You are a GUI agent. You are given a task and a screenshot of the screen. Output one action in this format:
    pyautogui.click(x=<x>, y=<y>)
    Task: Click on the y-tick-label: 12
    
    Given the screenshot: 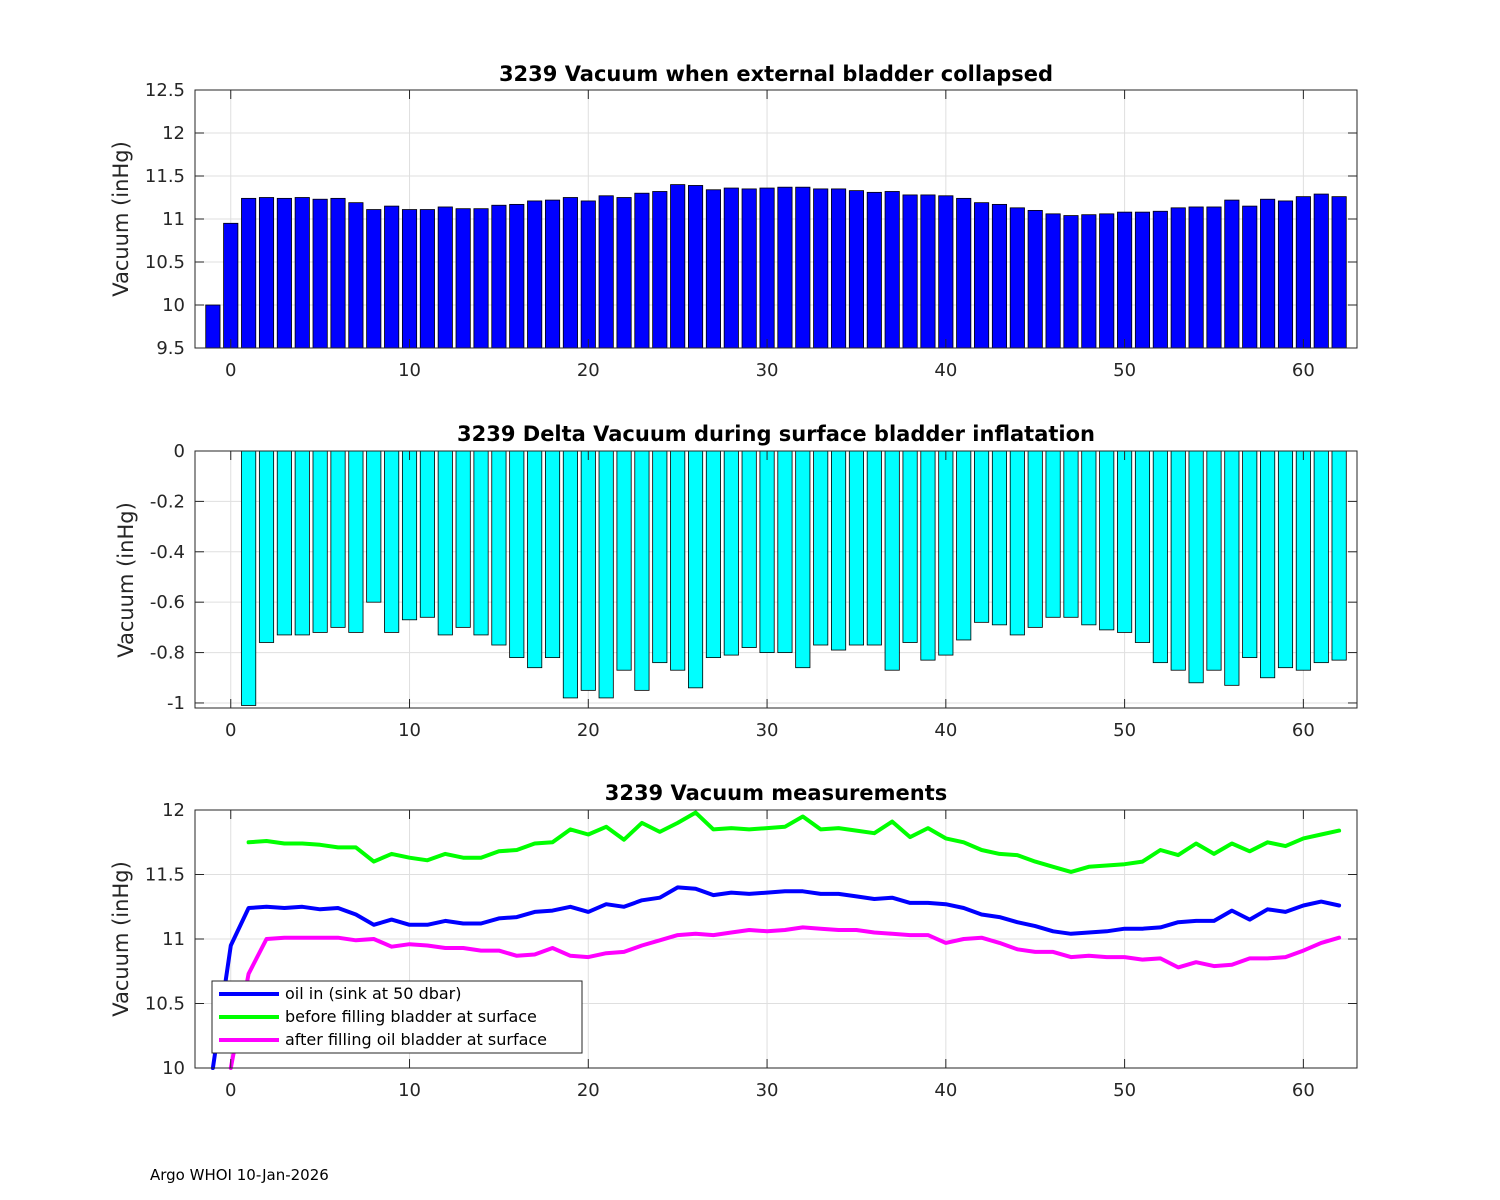 What is the action you would take?
    pyautogui.click(x=173, y=133)
    